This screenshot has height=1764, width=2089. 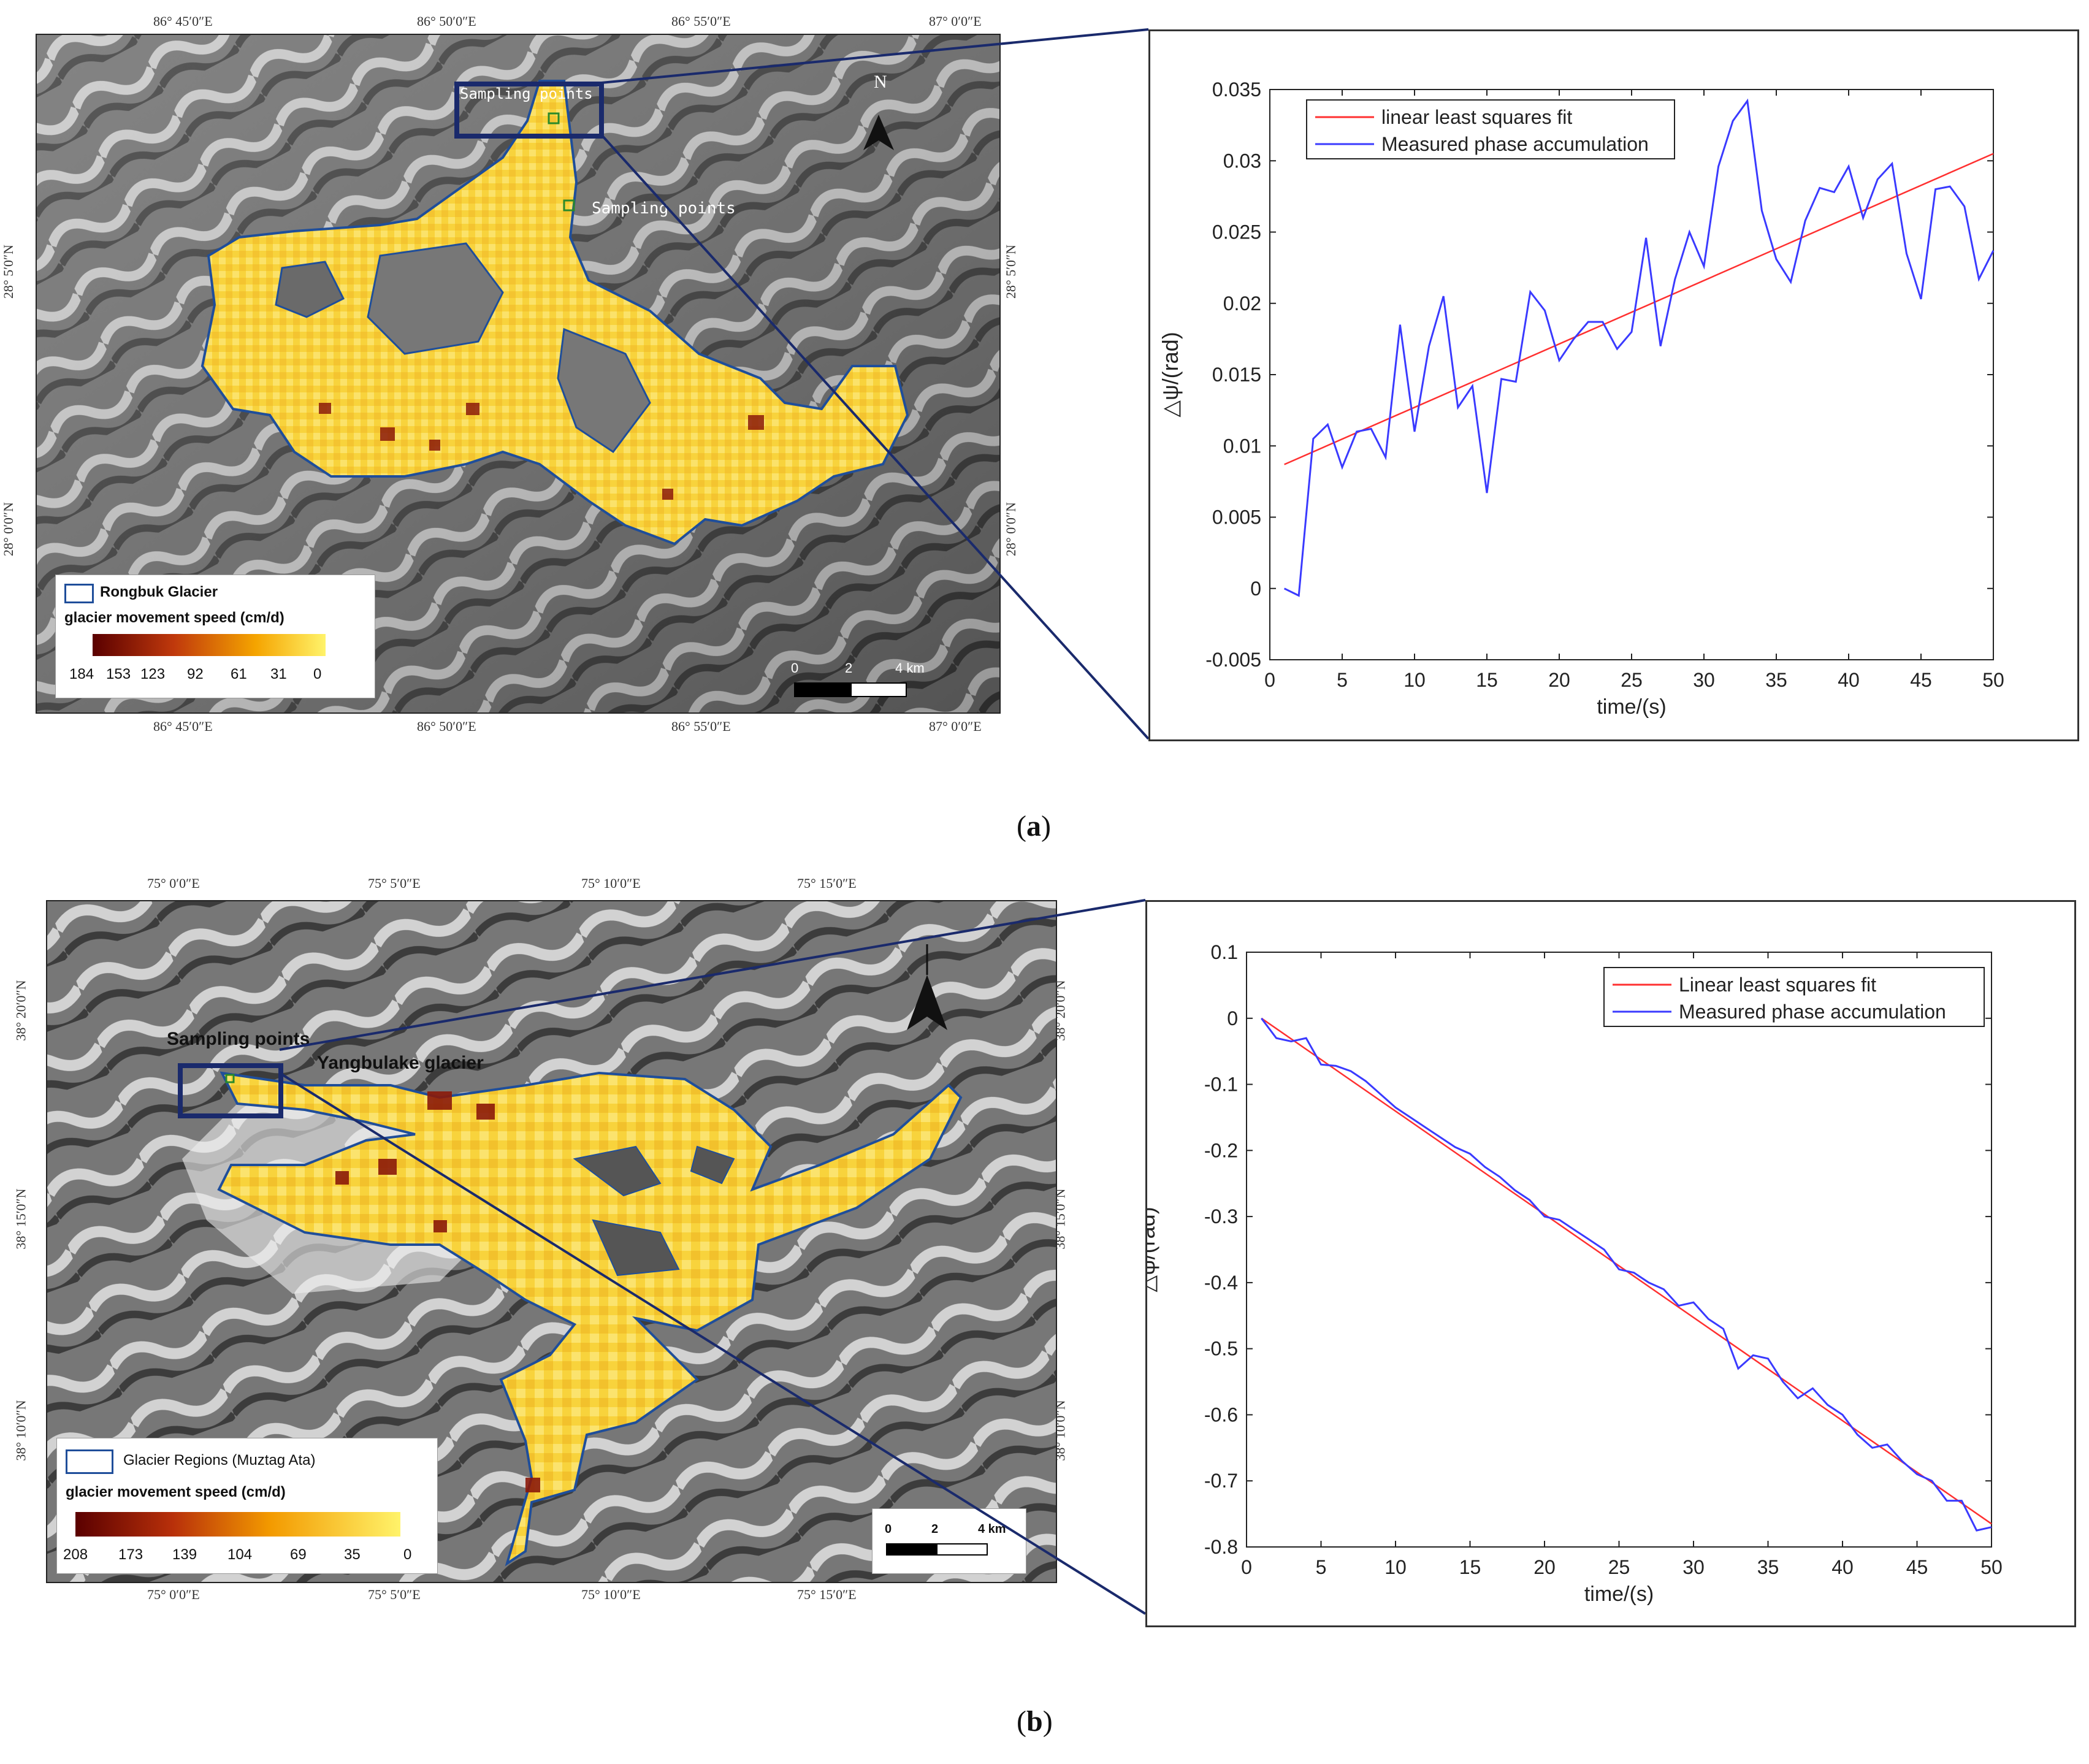 What do you see at coordinates (230, 1090) in the screenshot?
I see `sampling-box-b` at bounding box center [230, 1090].